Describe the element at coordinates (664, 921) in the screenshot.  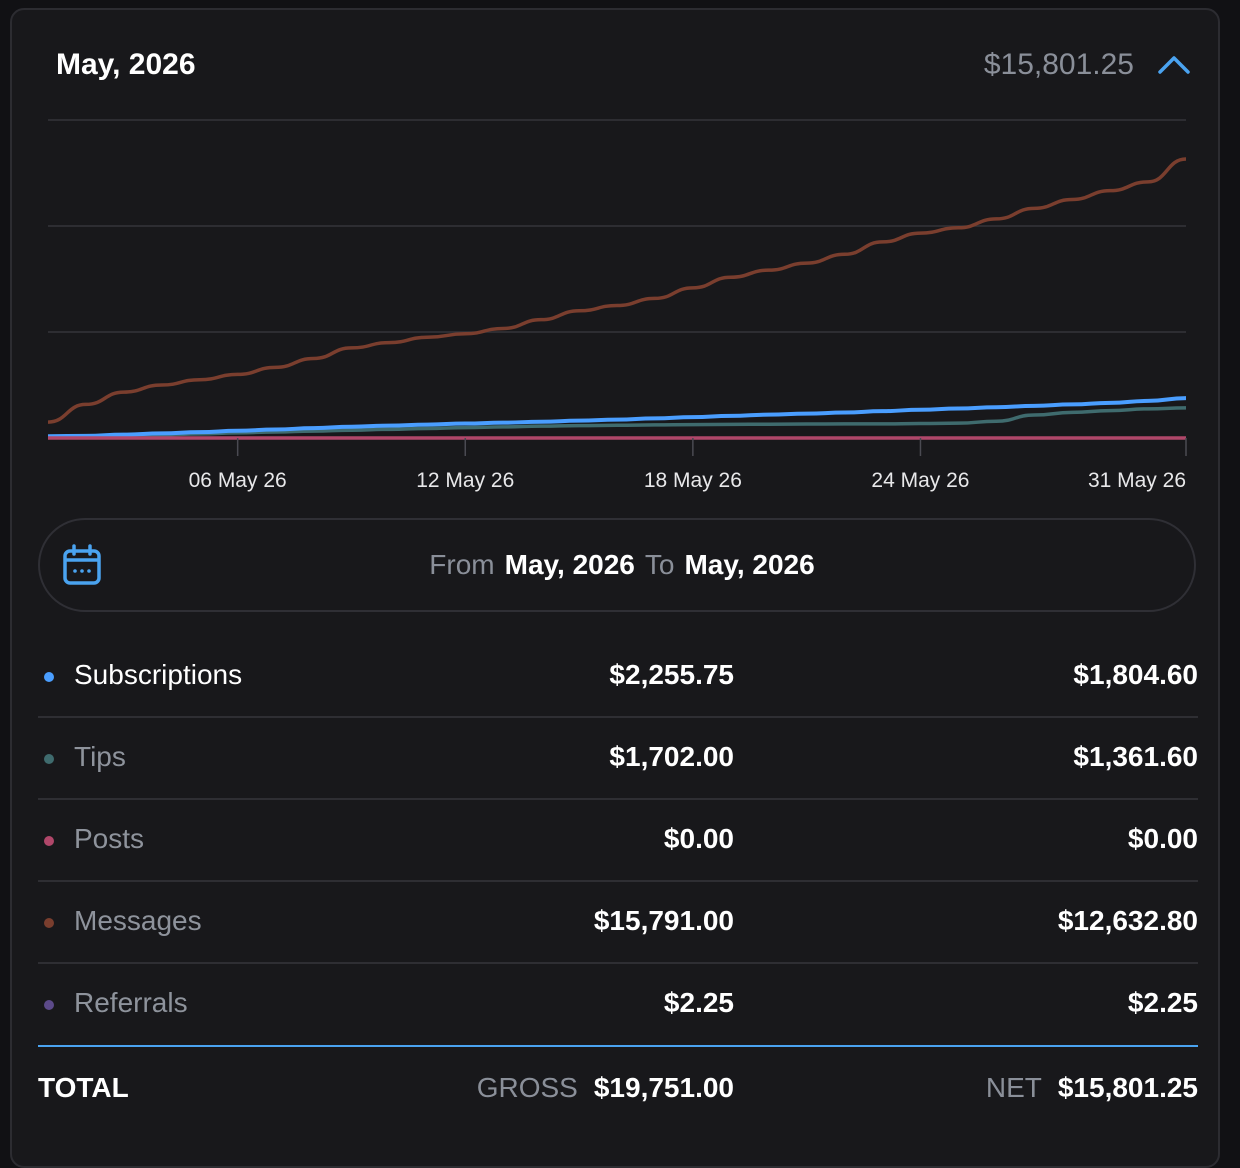
I see `row-gross: $15,791.00` at that location.